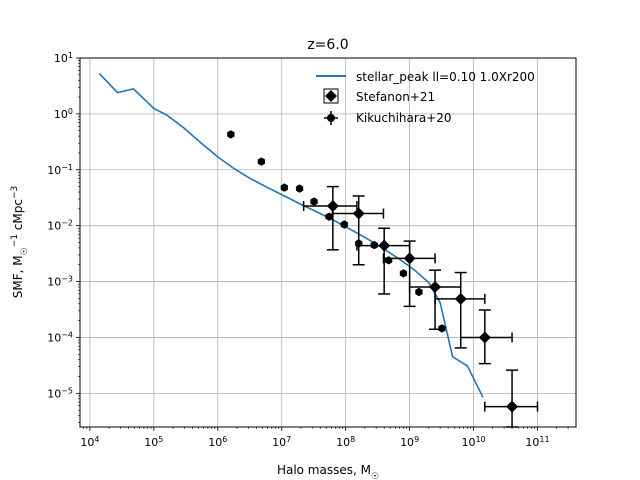 Image resolution: width=640 pixels, height=480 pixels. What do you see at coordinates (60, 225) in the screenshot?
I see `y-tick-label: 10⁻²` at bounding box center [60, 225].